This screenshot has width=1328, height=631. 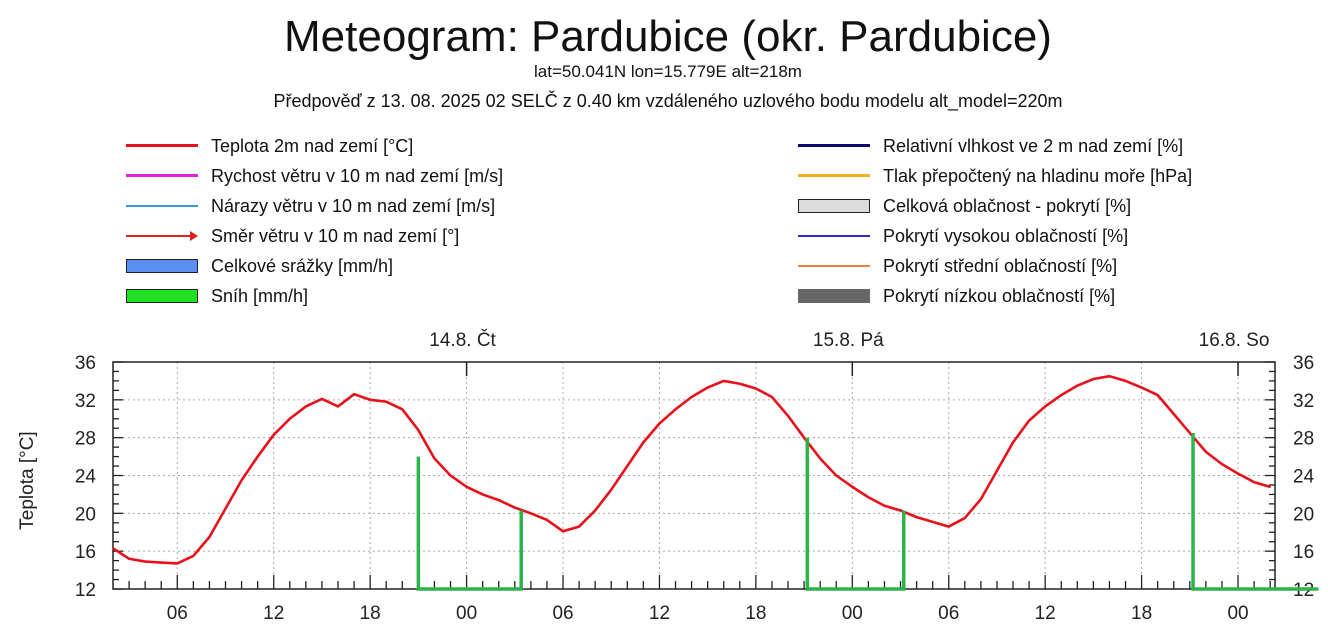 What do you see at coordinates (1033, 146) in the screenshot?
I see `legend-label: Relativní vlhkost ve 2 m nad zemí [%]` at bounding box center [1033, 146].